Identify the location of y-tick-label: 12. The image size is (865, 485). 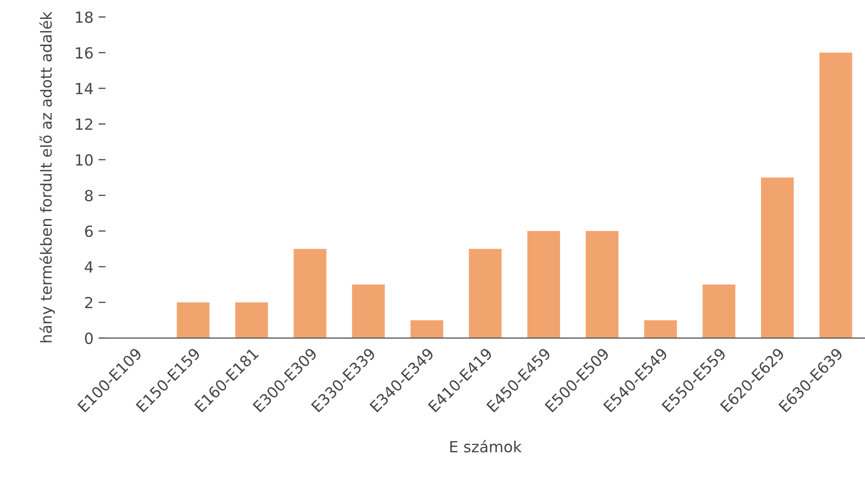
(84, 124).